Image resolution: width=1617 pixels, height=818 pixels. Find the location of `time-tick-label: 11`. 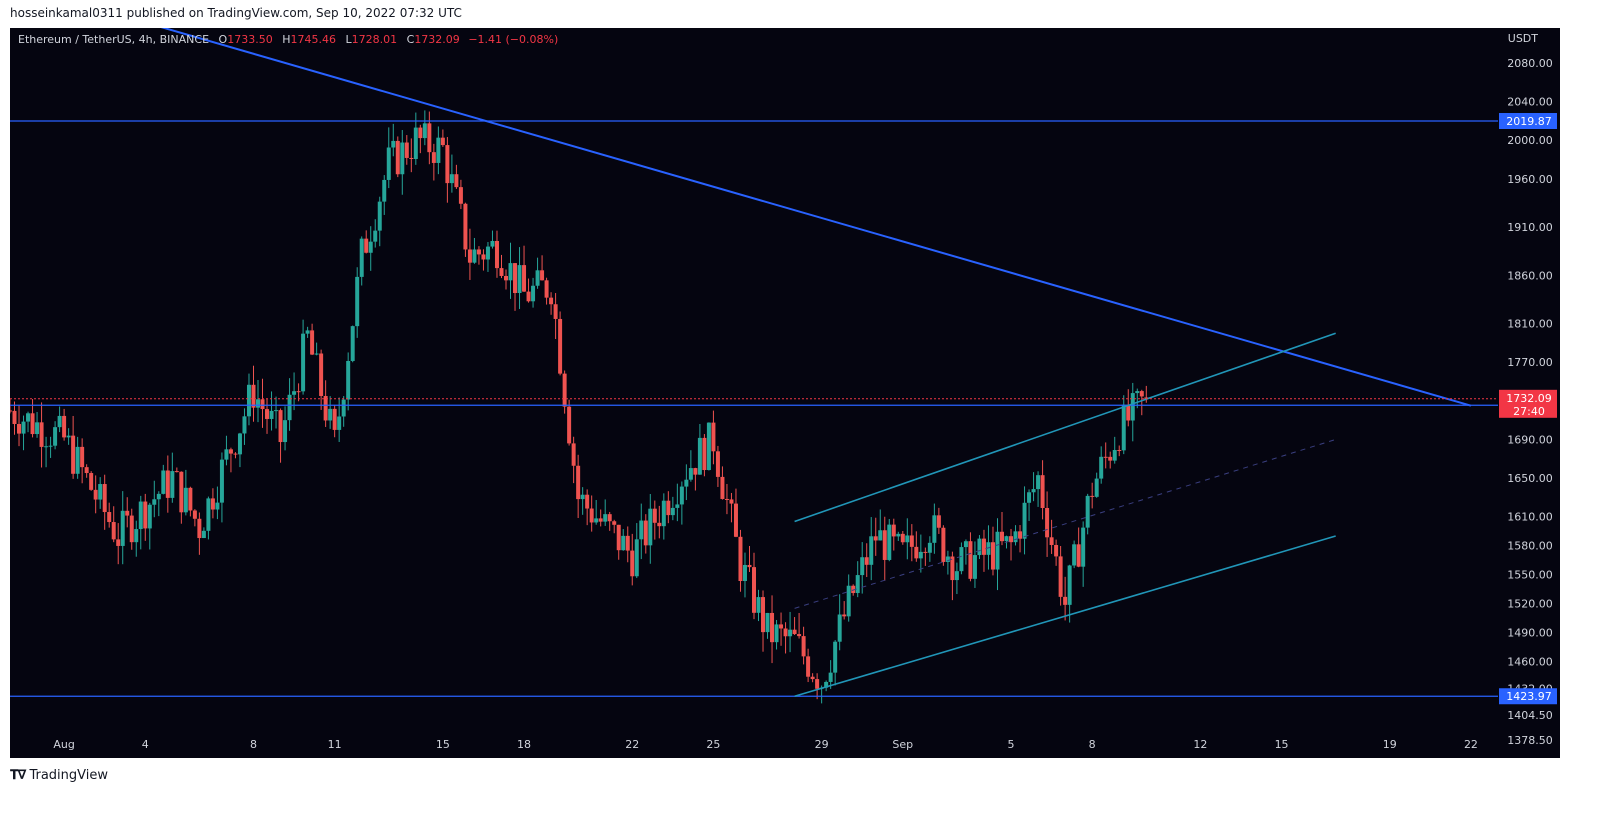

time-tick-label: 11 is located at coordinates (335, 744).